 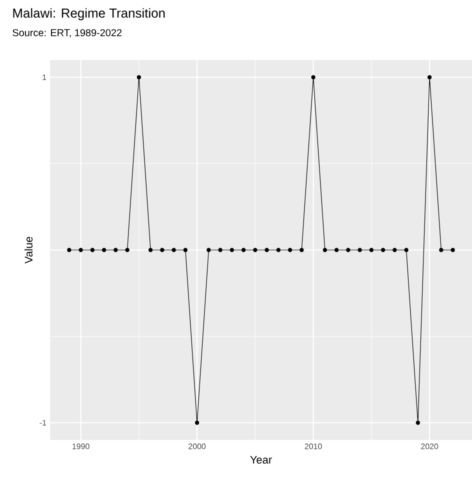 I want to click on x-axis-title: Year, so click(x=261, y=460).